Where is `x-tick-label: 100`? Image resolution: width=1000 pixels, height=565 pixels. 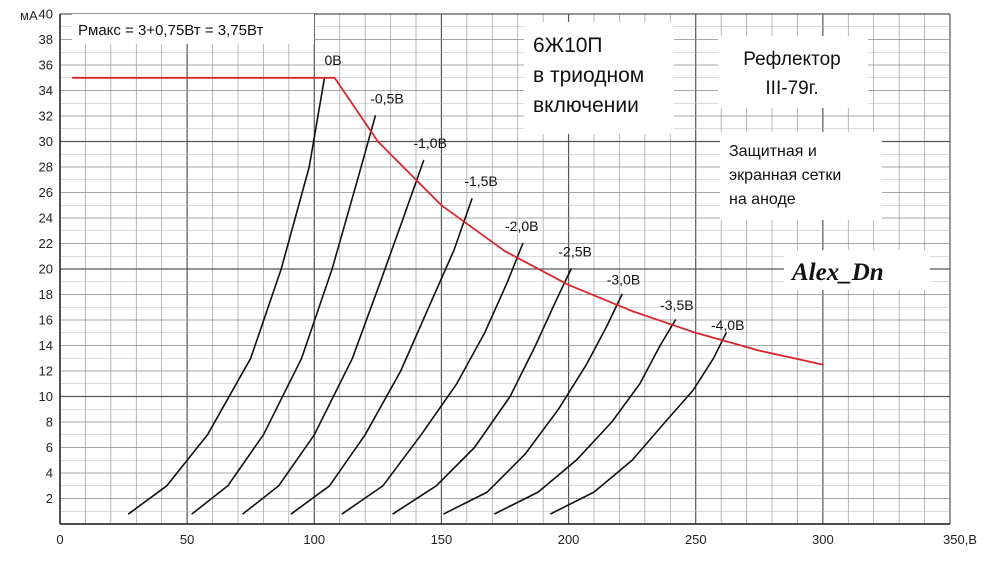 x-tick-label: 100 is located at coordinates (314, 539).